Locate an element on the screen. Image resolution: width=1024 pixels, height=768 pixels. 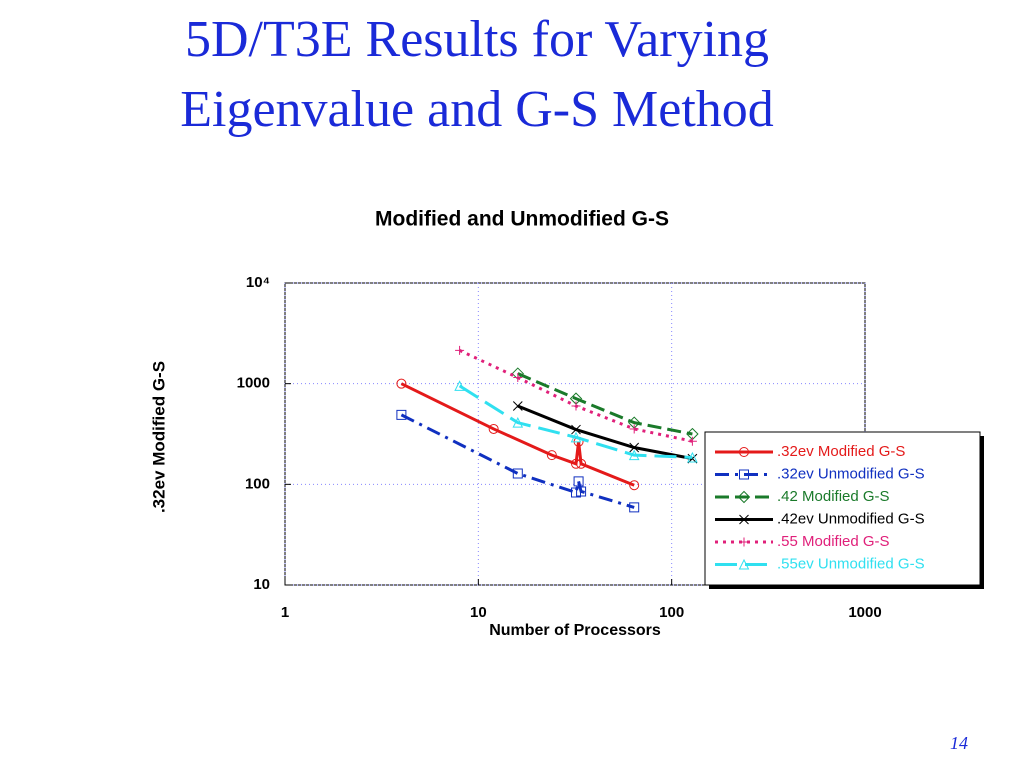
page-number: 14 is located at coordinates (959, 743).